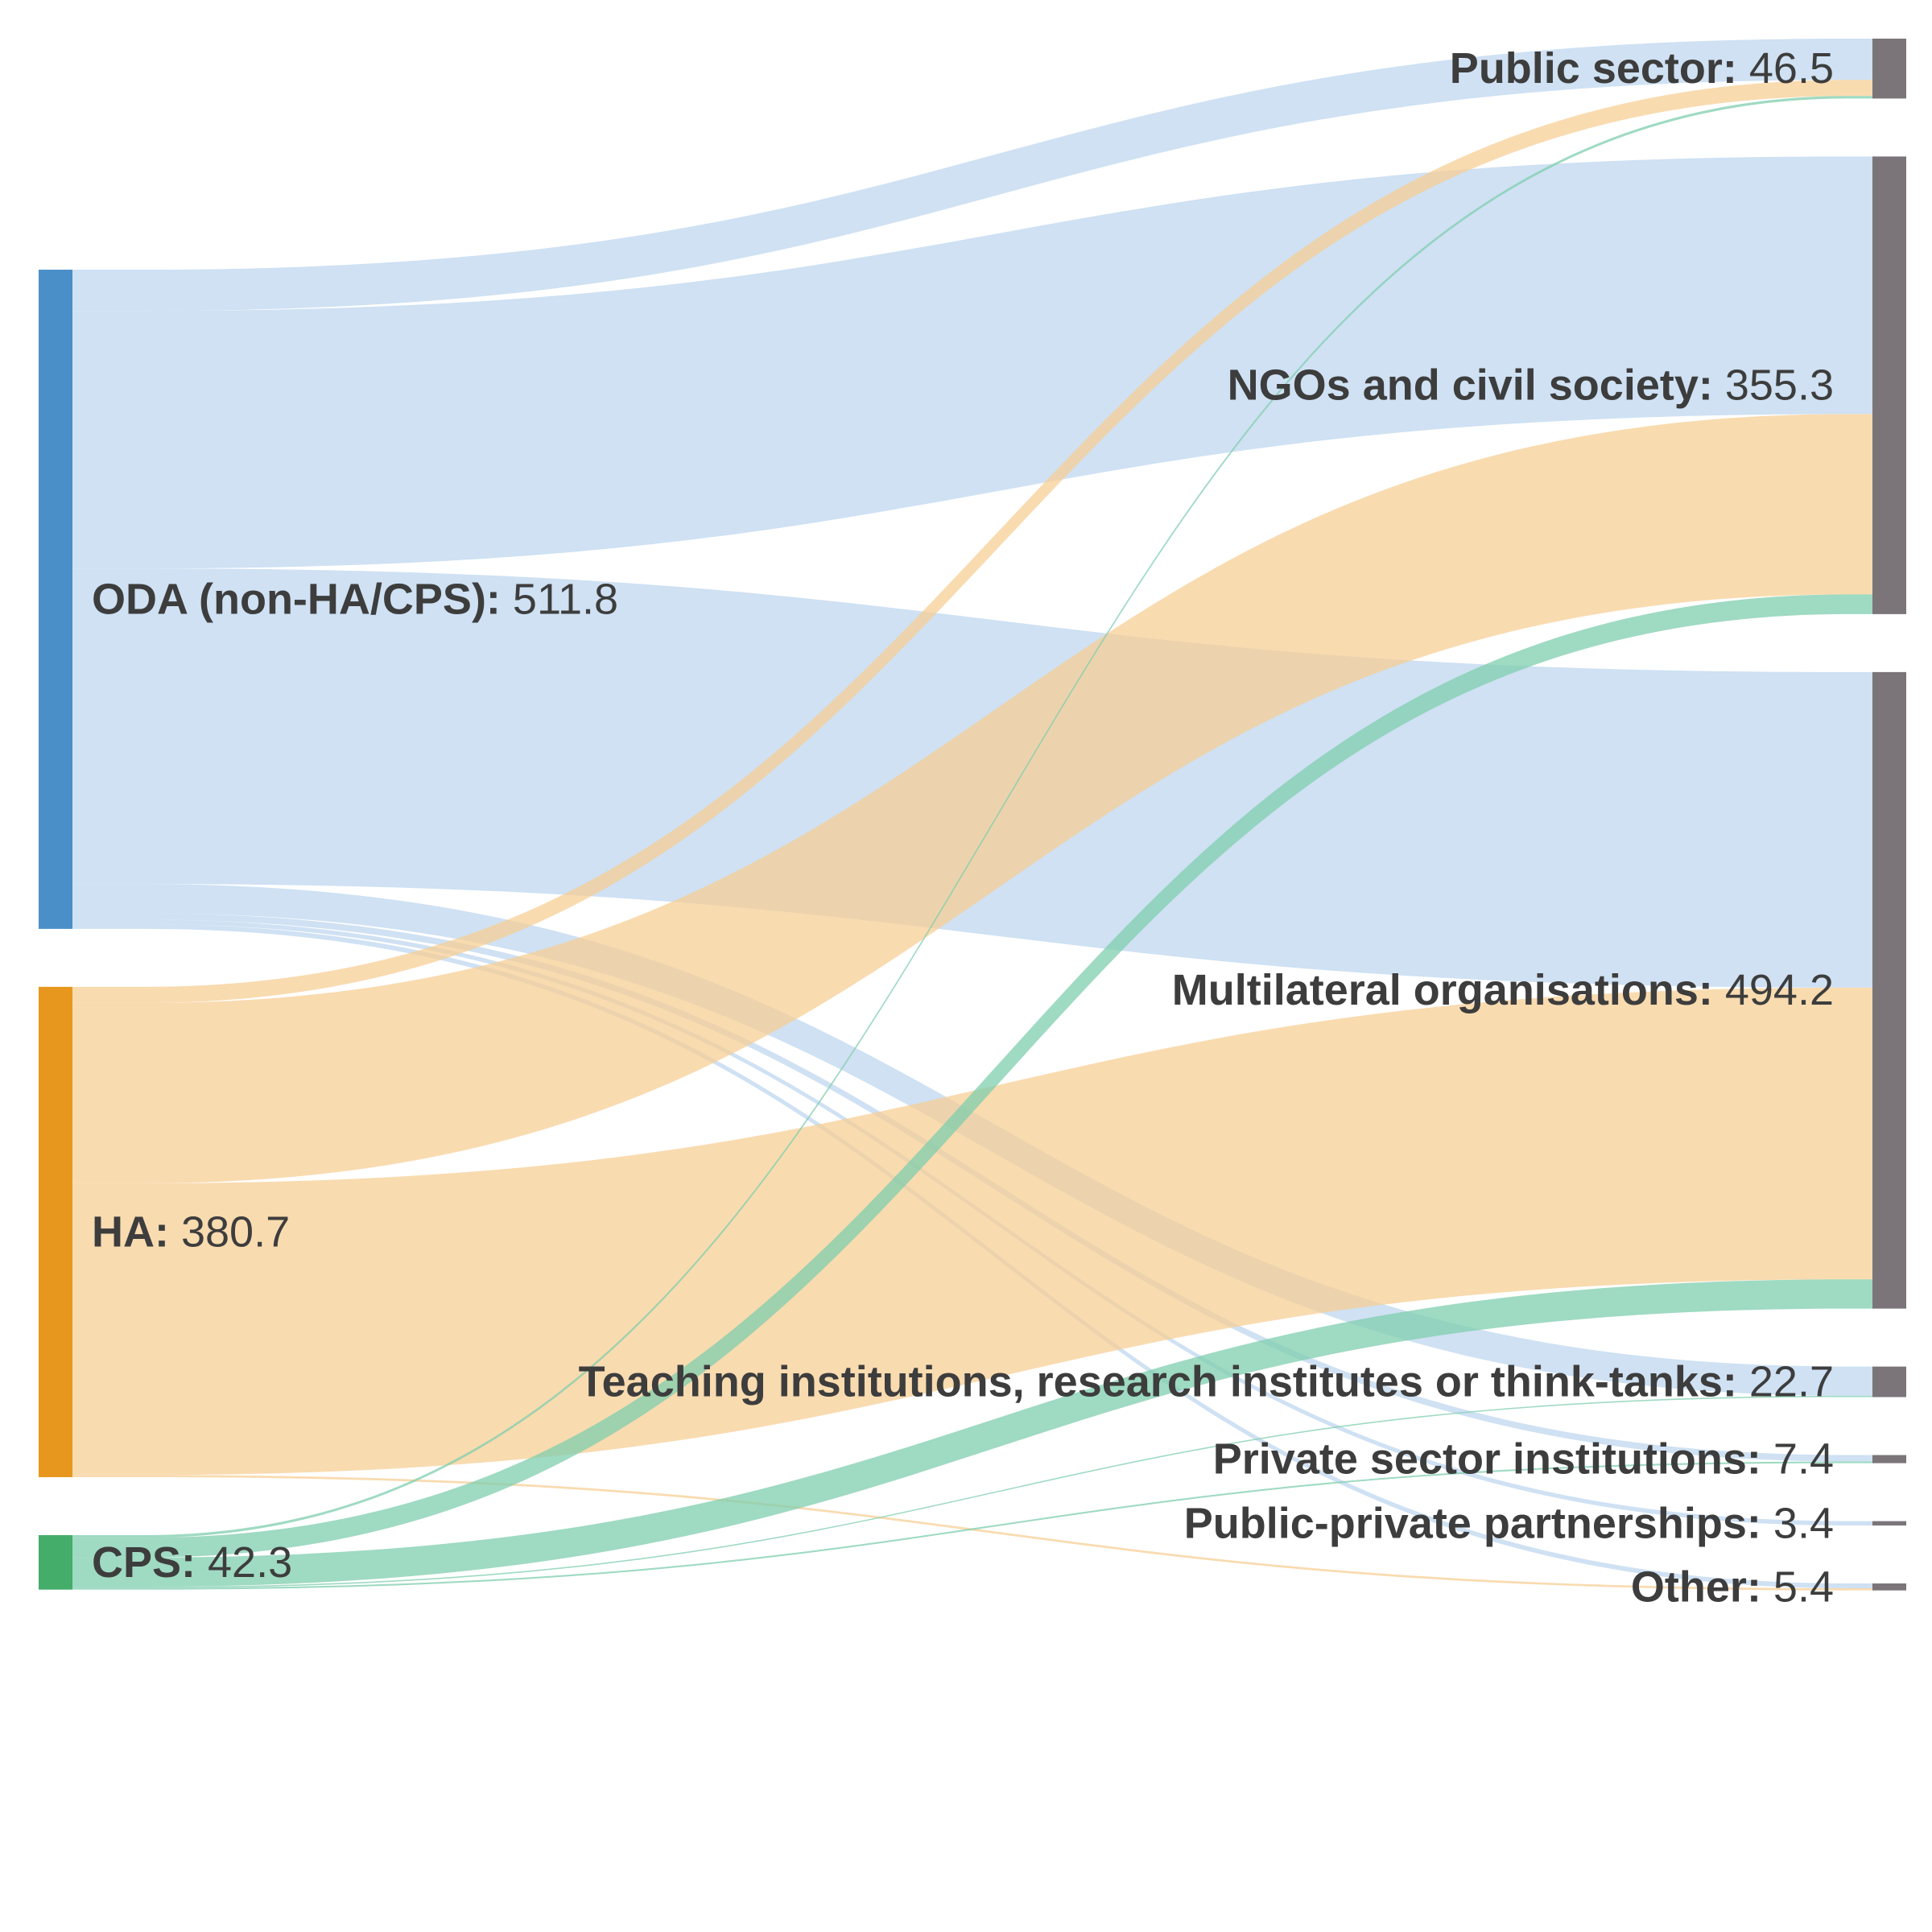 Image resolution: width=1932 pixels, height=1932 pixels. What do you see at coordinates (55, 1562) in the screenshot?
I see `node-cps` at bounding box center [55, 1562].